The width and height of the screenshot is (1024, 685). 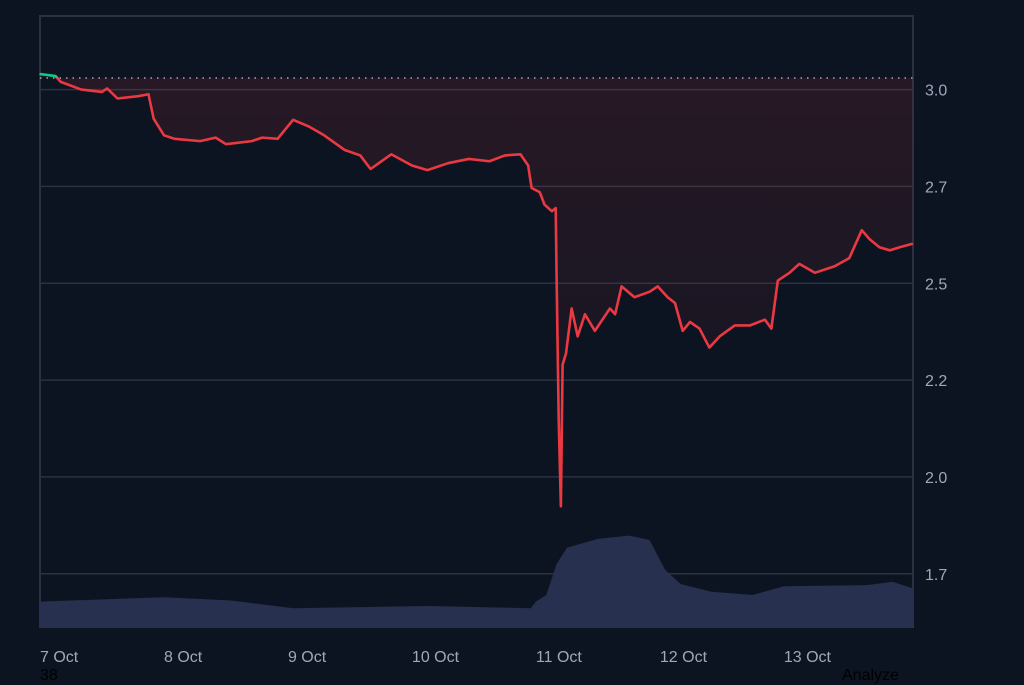 I want to click on analyze-button: Analyze, so click(x=870, y=675).